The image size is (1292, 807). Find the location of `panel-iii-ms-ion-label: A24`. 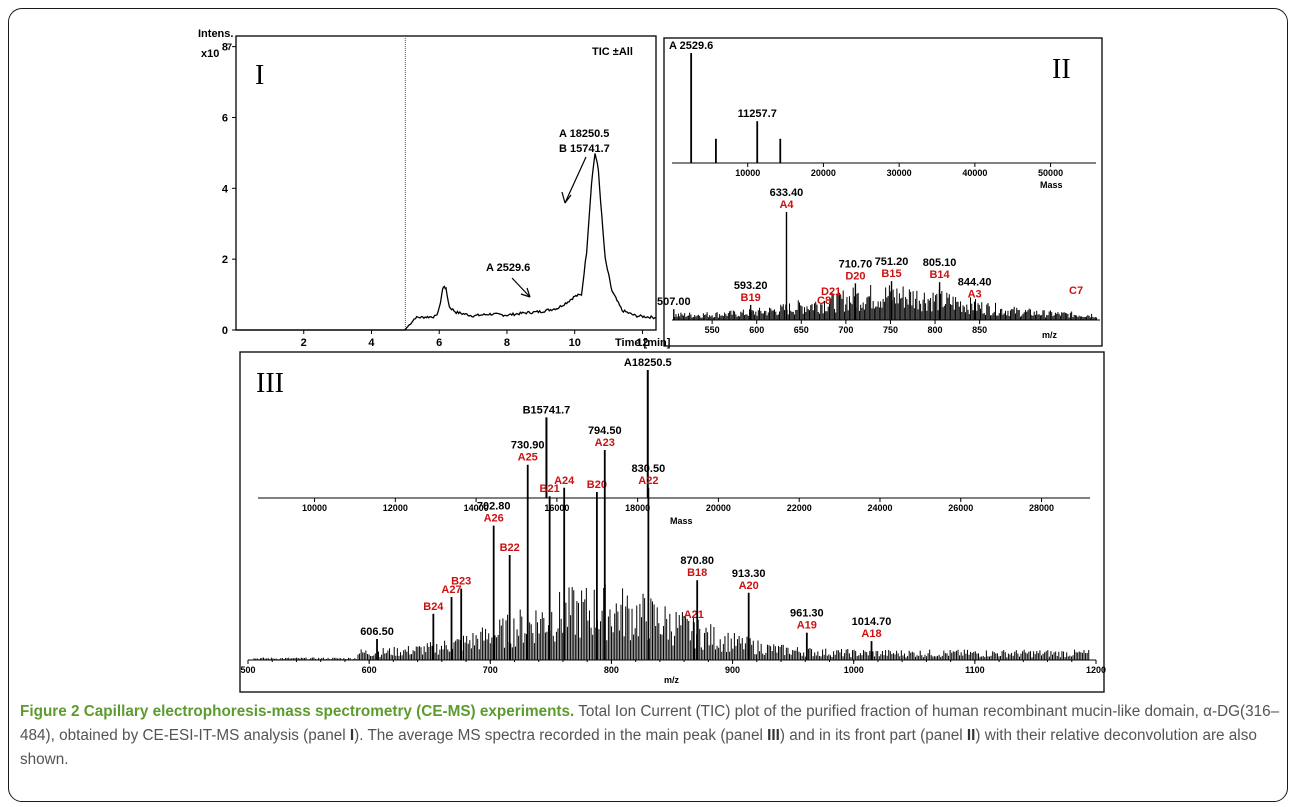

panel-iii-ms-ion-label: A24 is located at coordinates (564, 481).